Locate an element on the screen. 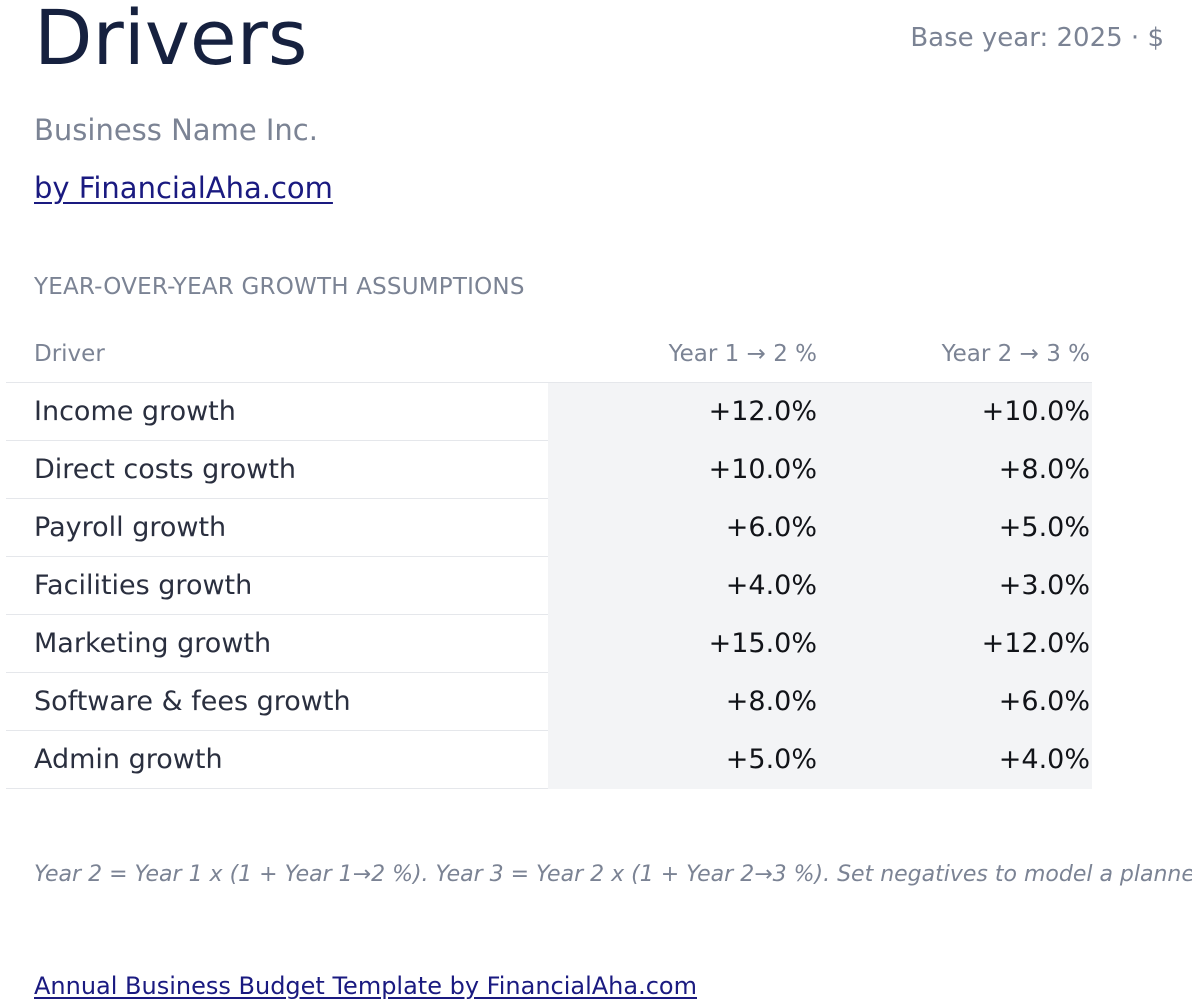  table-row: Software & fees growth +8.0% +6.0% is located at coordinates (549, 701).